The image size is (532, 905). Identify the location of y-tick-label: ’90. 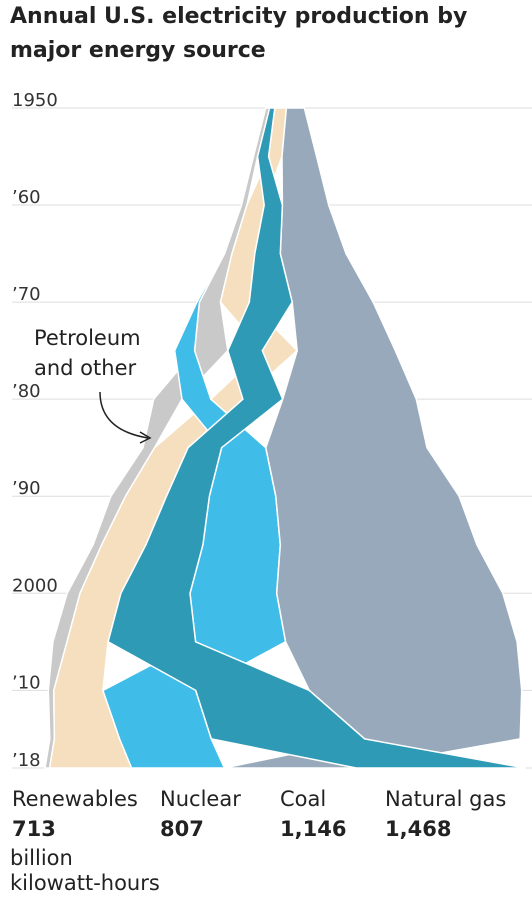
(26, 488).